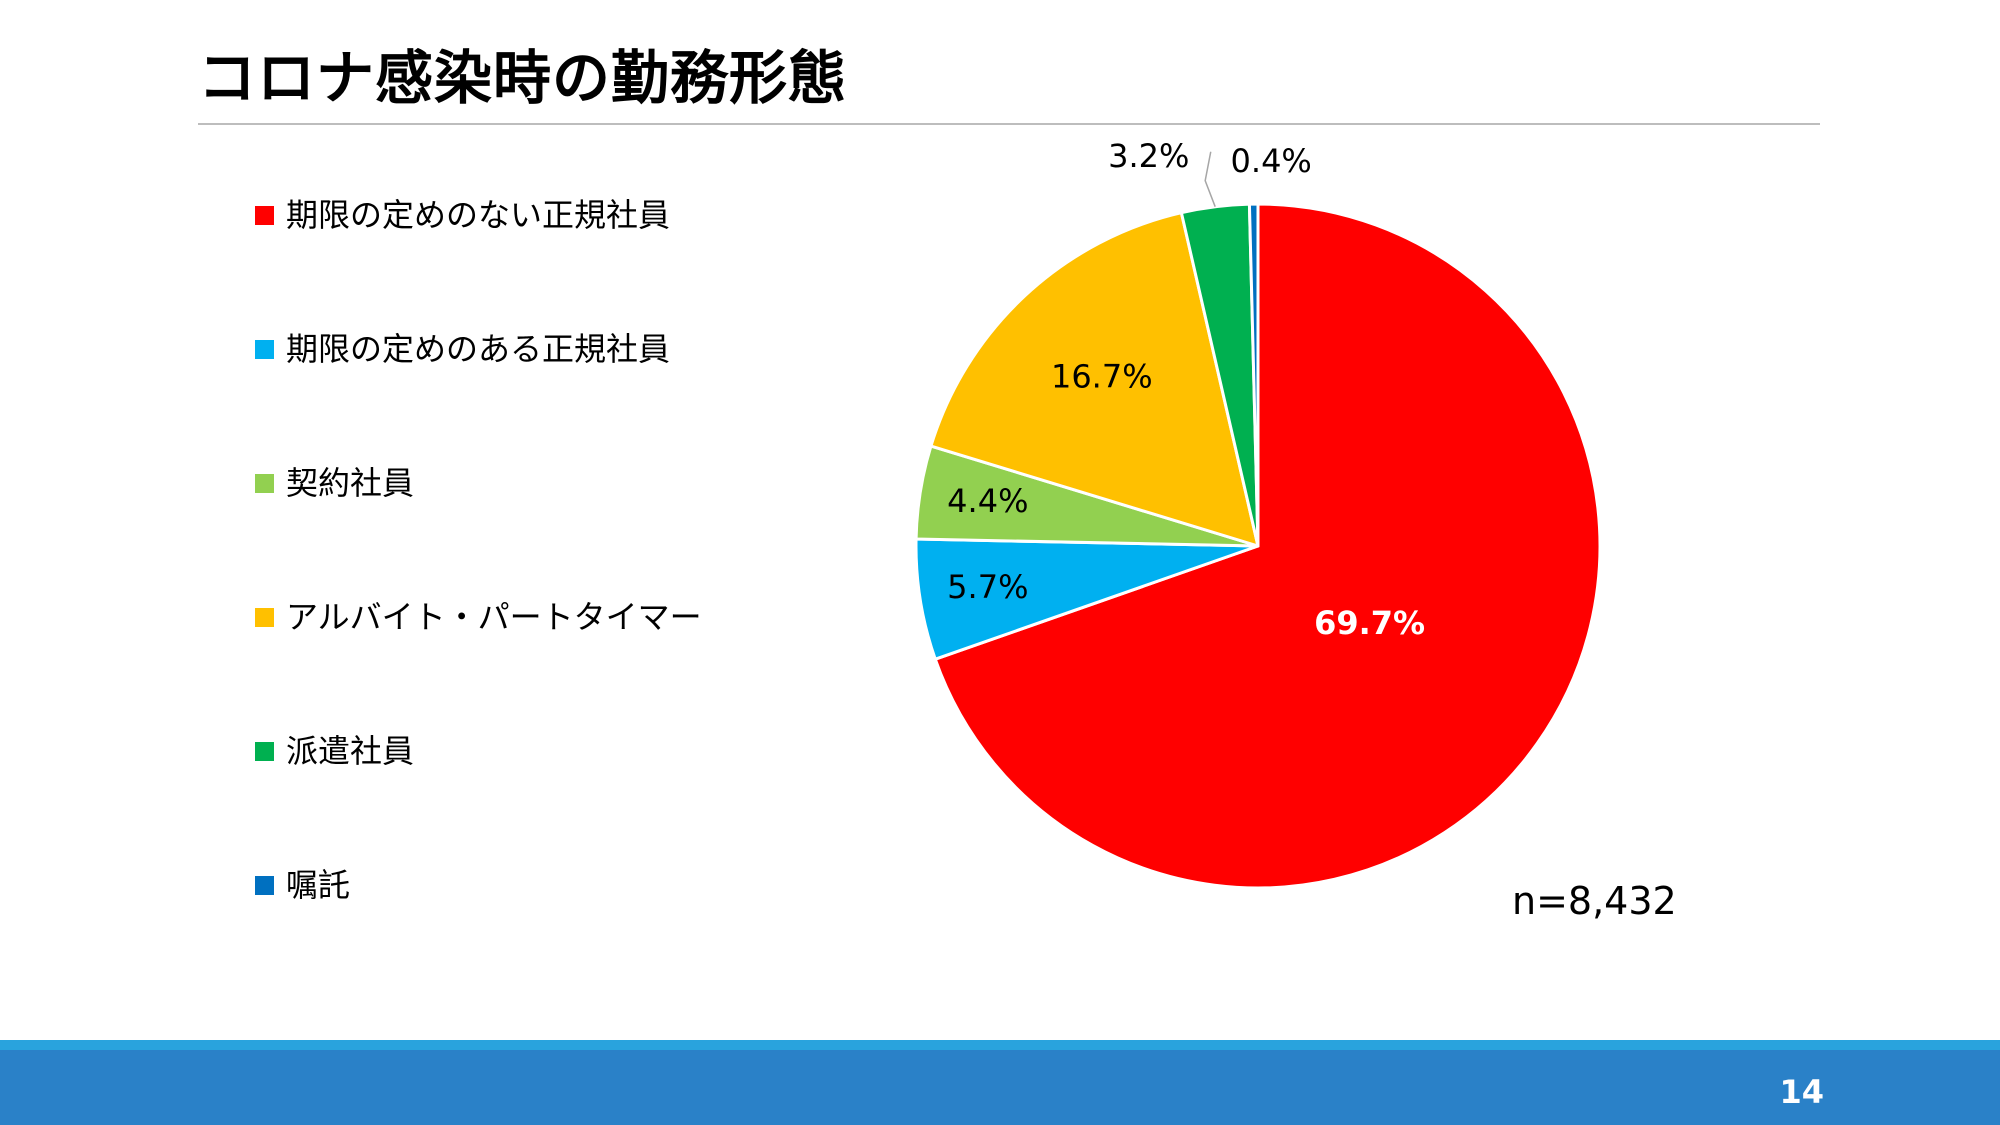 Image resolution: width=2000 pixels, height=1125 pixels. I want to click on legend-label: 期限の定めのある正規社員, so click(478, 349).